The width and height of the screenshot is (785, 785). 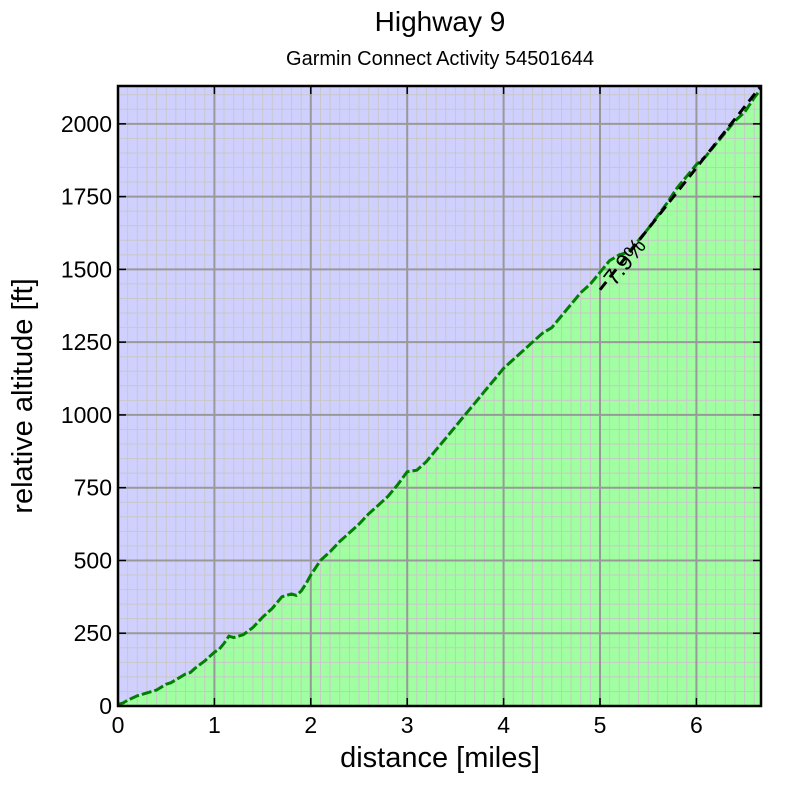 I want to click on y-tick-label: 1250, so click(x=86, y=342).